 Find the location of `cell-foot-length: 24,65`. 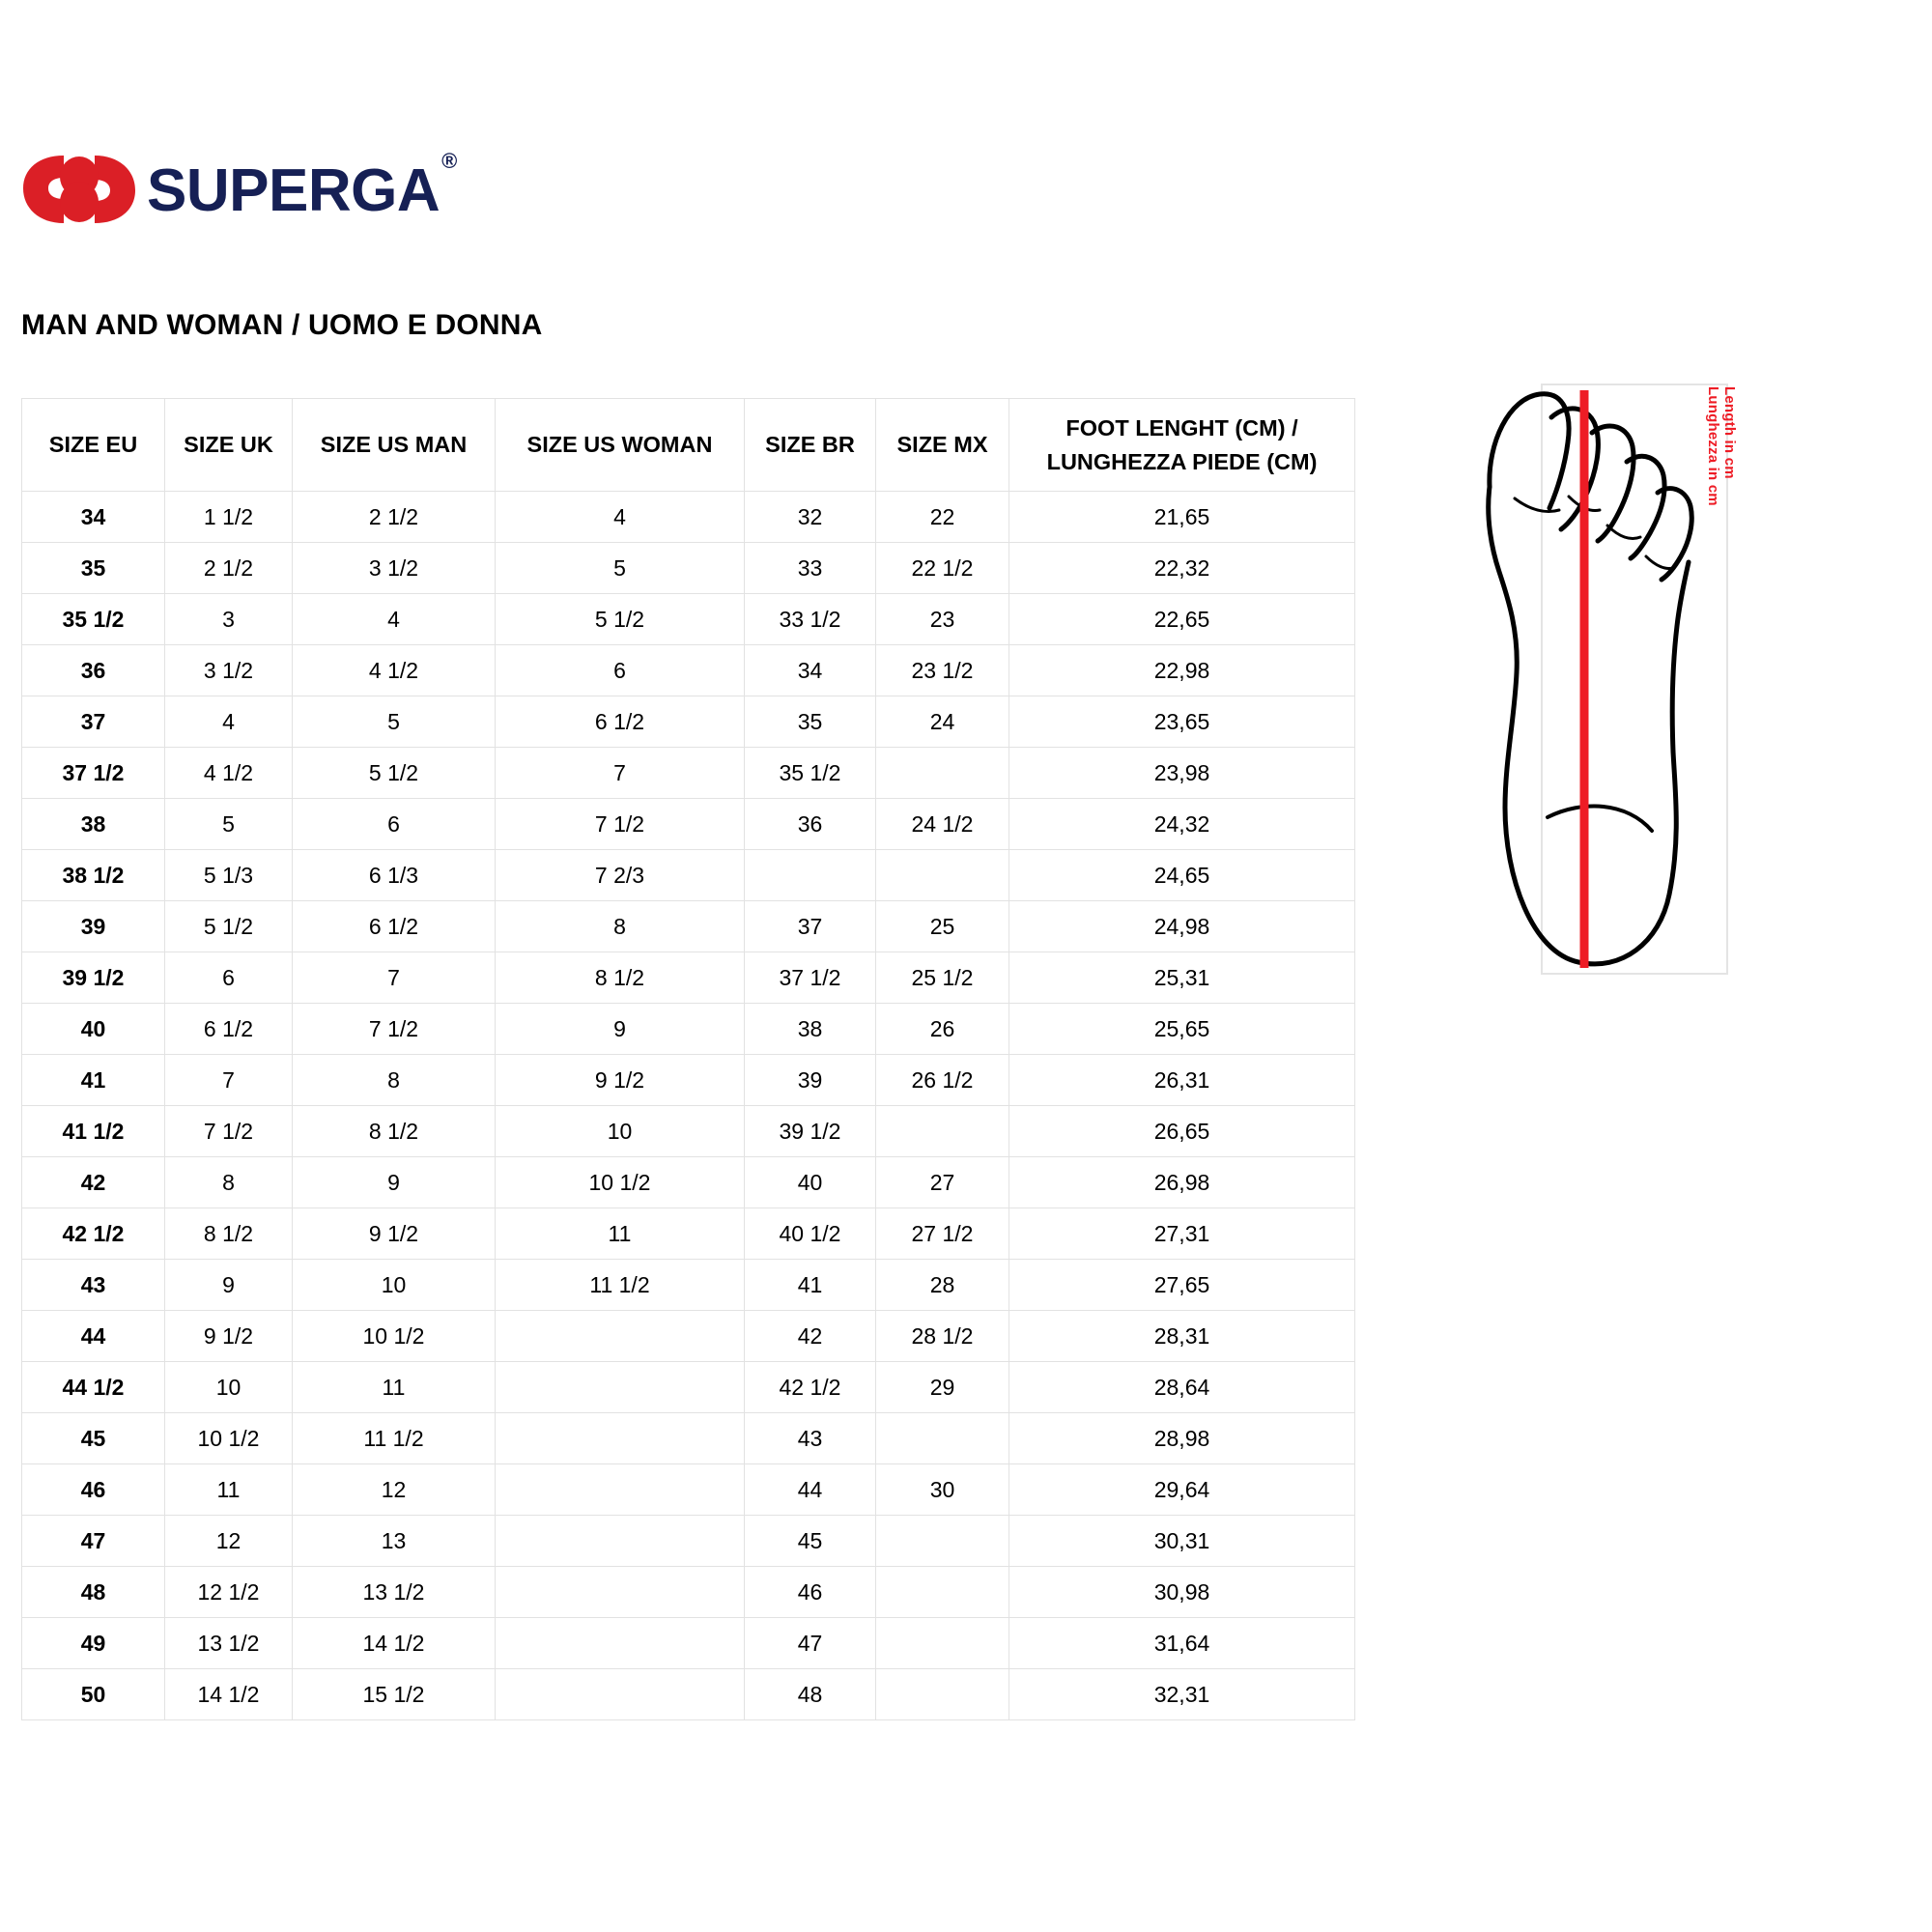

cell-foot-length: 24,65 is located at coordinates (1182, 875).